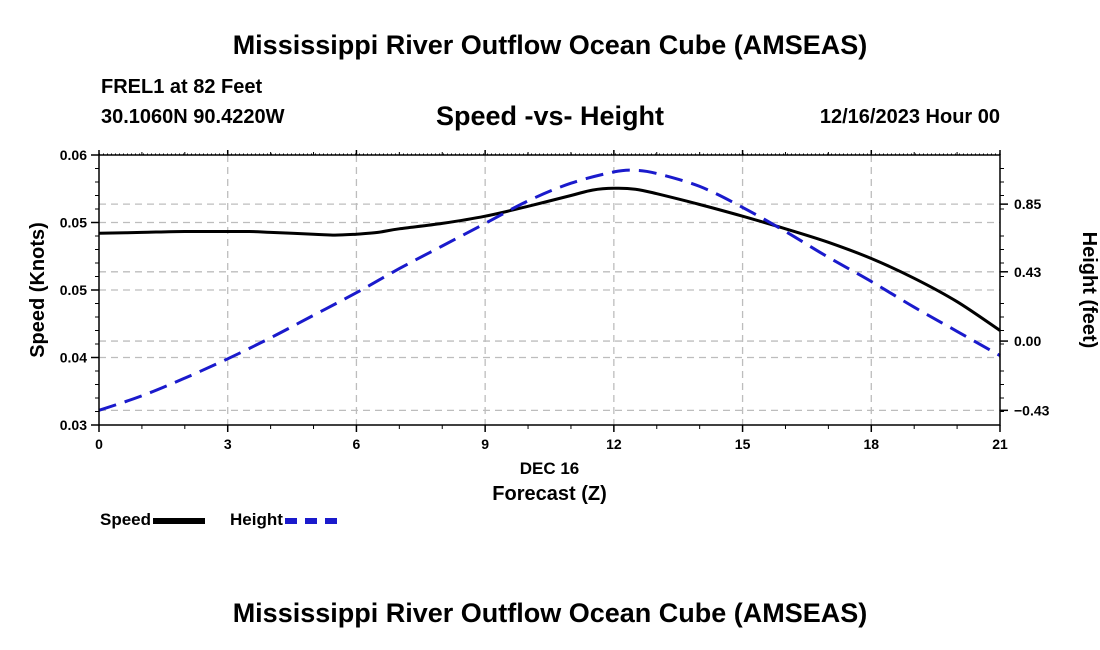 This screenshot has height=650, width=1100. Describe the element at coordinates (357, 444) in the screenshot. I see `x-tick-label: 6` at that location.